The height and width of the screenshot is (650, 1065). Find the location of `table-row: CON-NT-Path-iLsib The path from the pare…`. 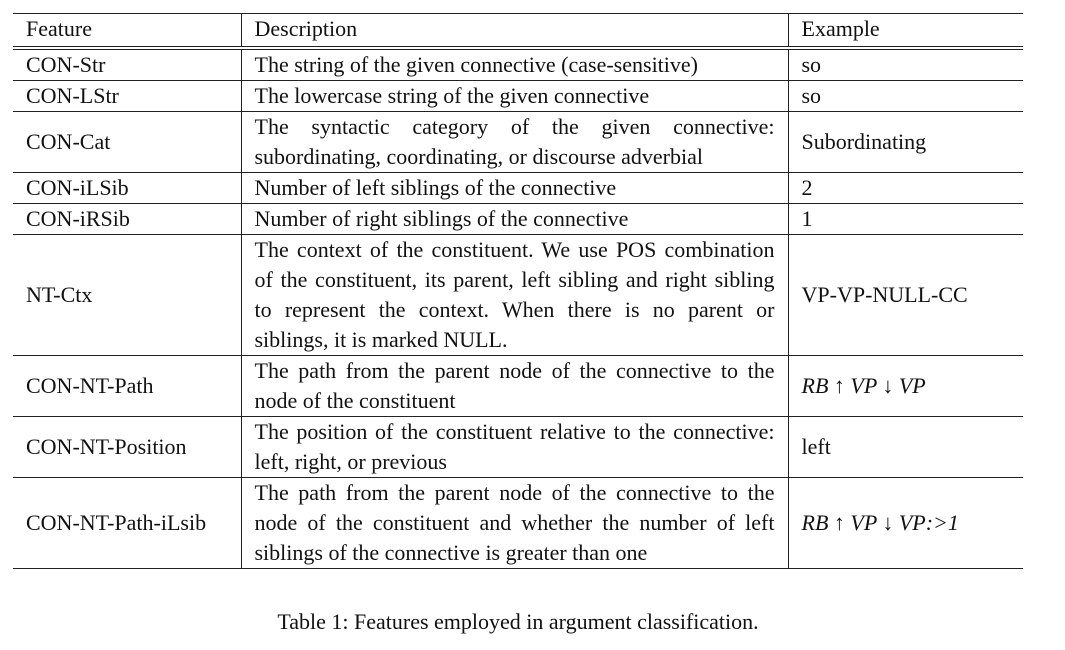

table-row: CON-NT-Path-iLsib The path from the pare… is located at coordinates (518, 523).